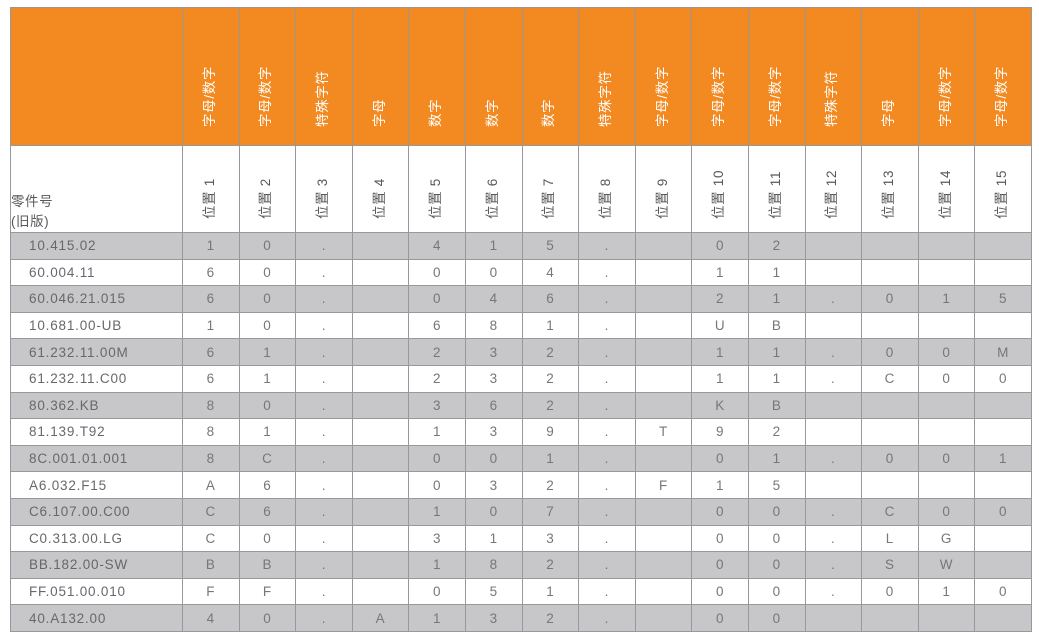  What do you see at coordinates (96, 511) in the screenshot?
I see `part-number-cell: C6.107.00.C00` at bounding box center [96, 511].